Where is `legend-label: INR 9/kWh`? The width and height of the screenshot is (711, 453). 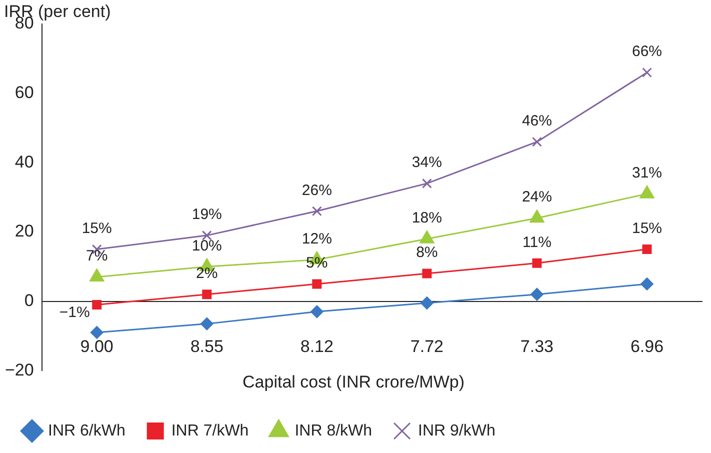
legend-label: INR 9/kWh is located at coordinates (457, 431).